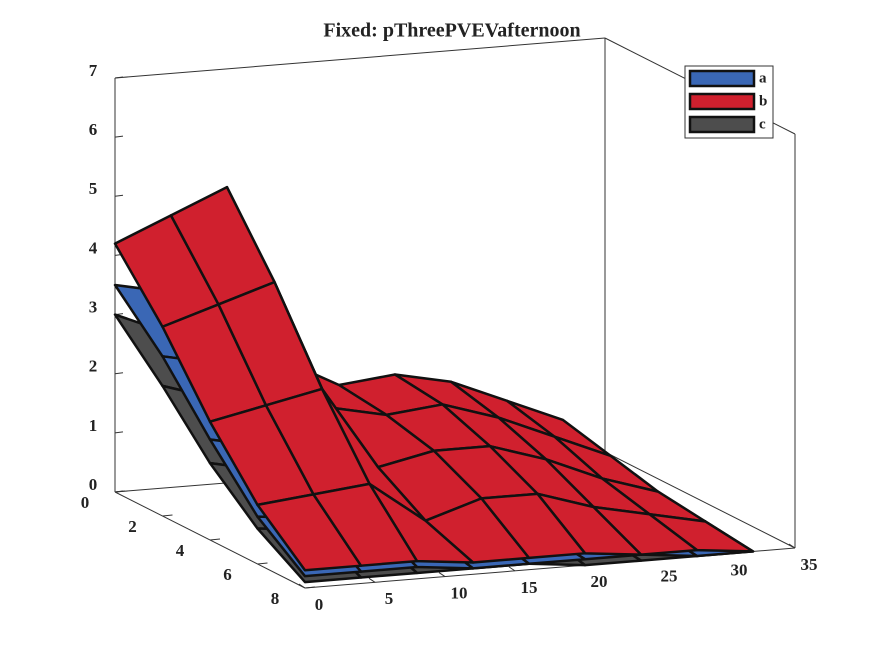  What do you see at coordinates (319, 604) in the screenshot?
I see `x-tick-label: 0` at bounding box center [319, 604].